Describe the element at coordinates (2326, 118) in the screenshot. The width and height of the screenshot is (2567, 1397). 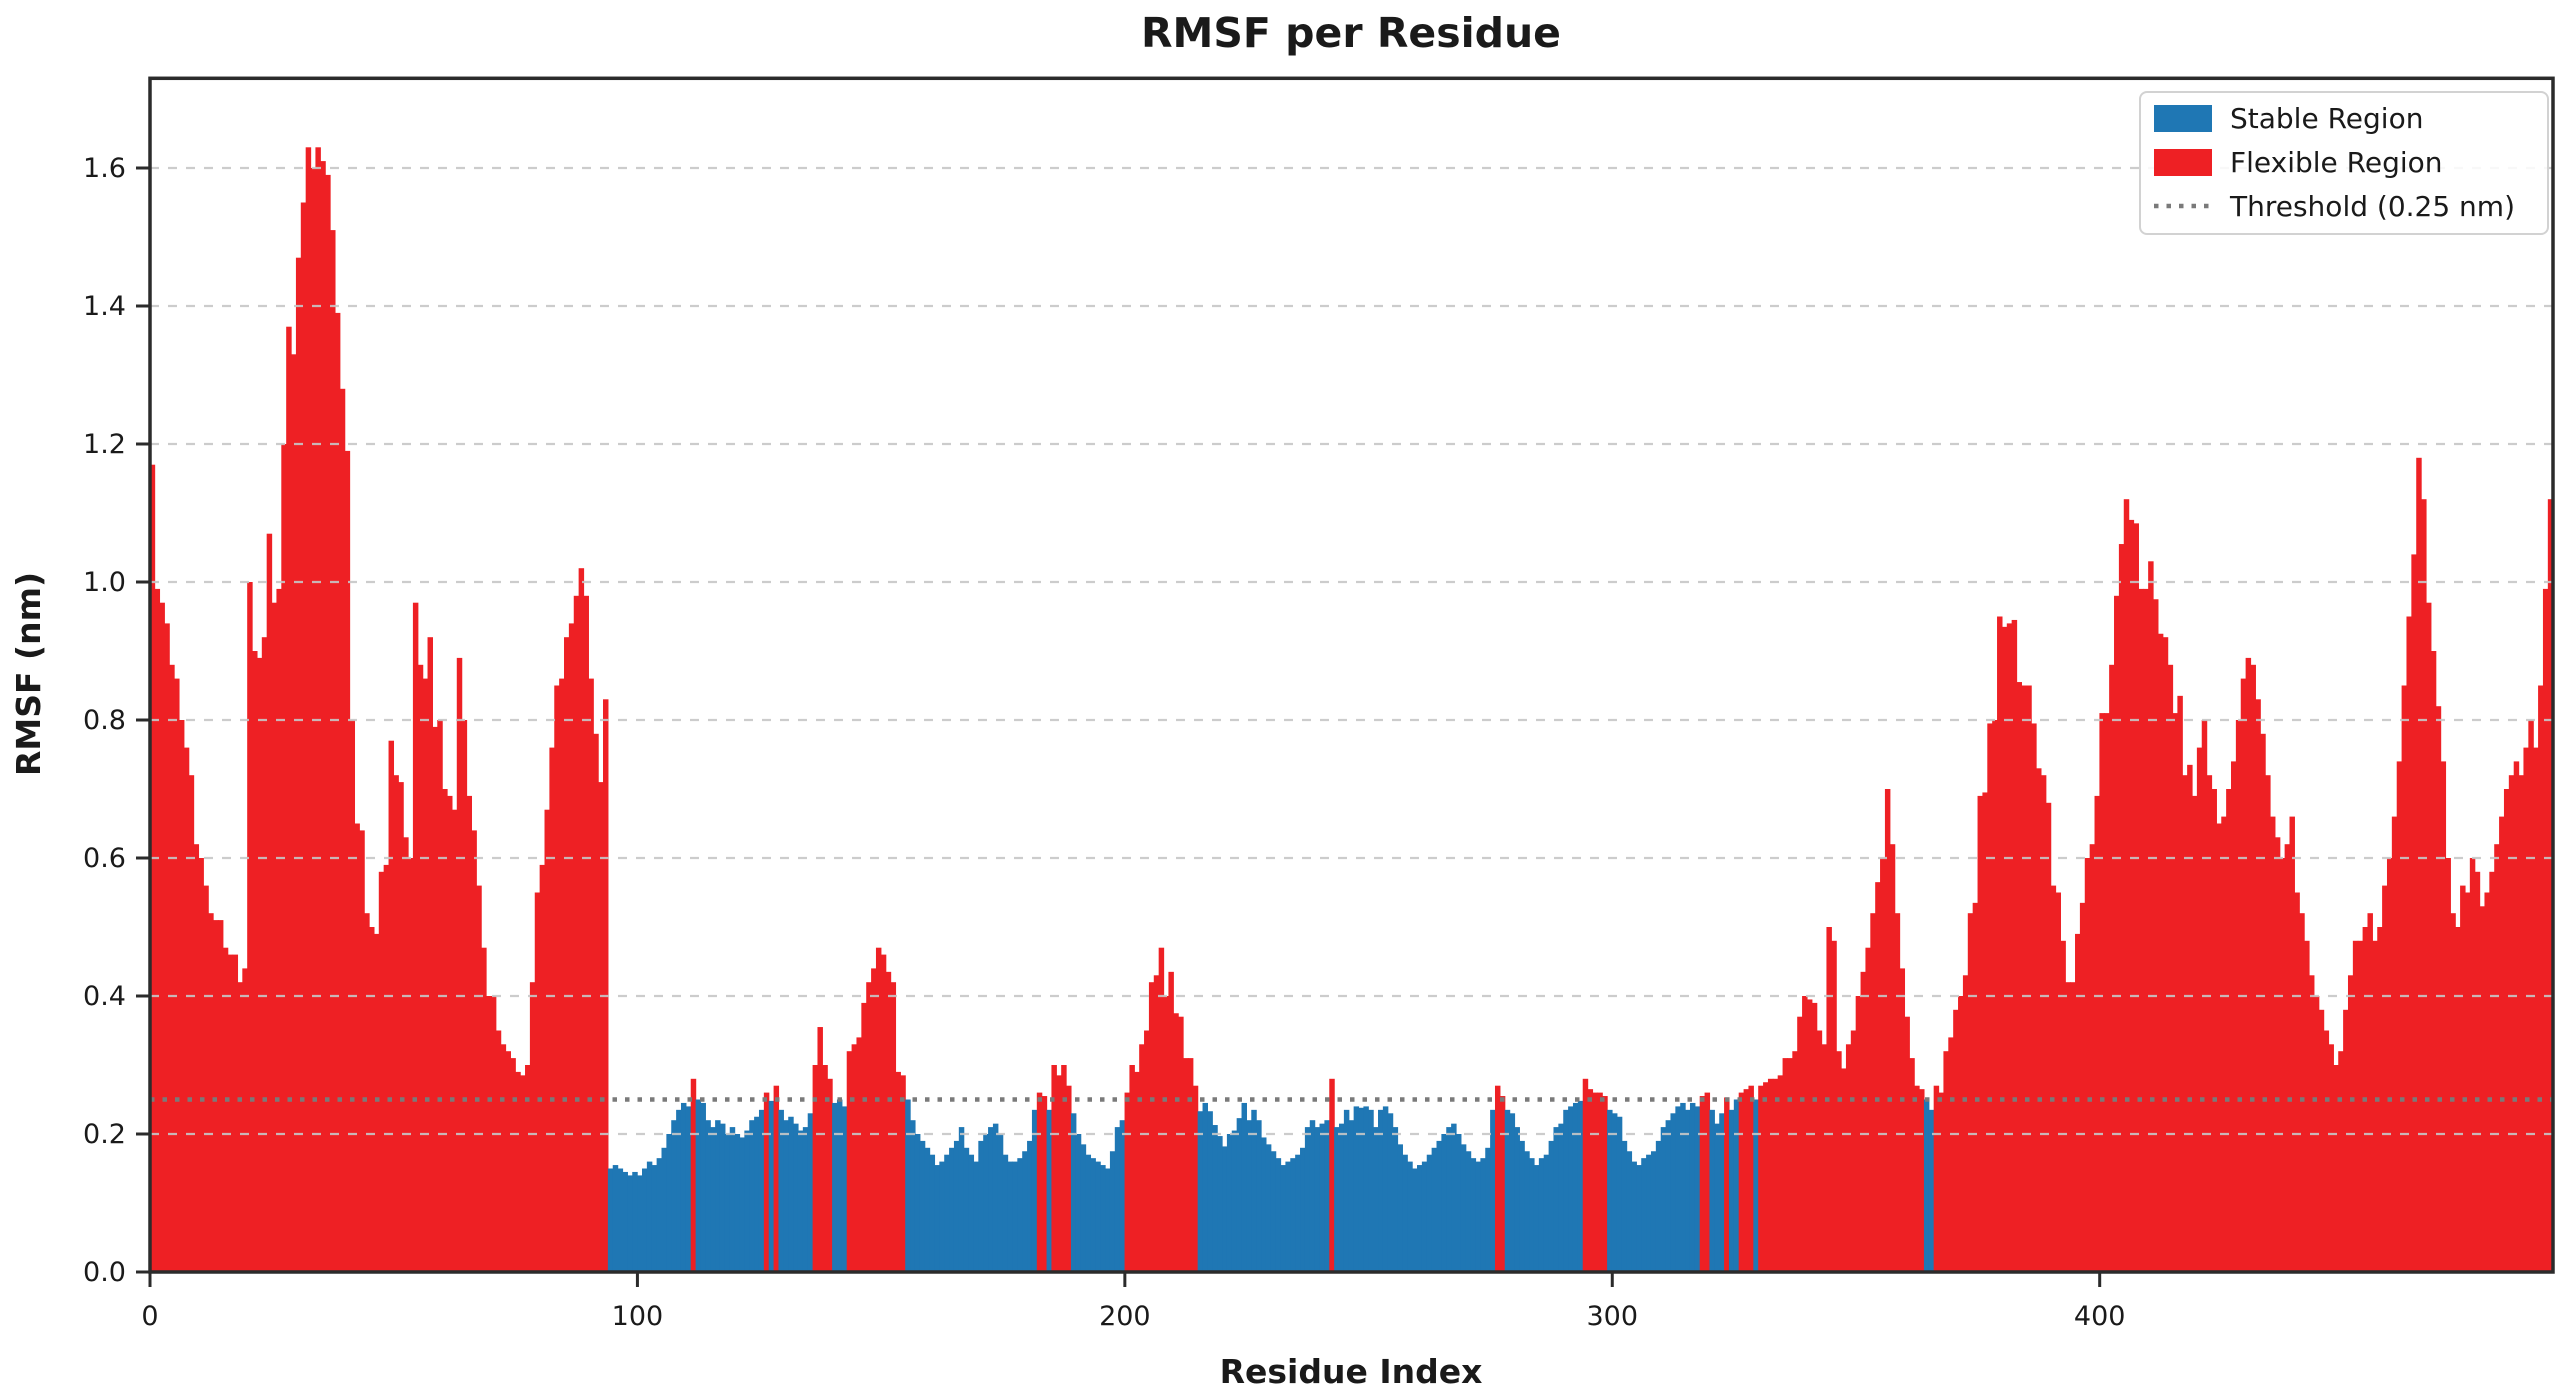
I see `legend-label-stable: Stable Region` at that location.